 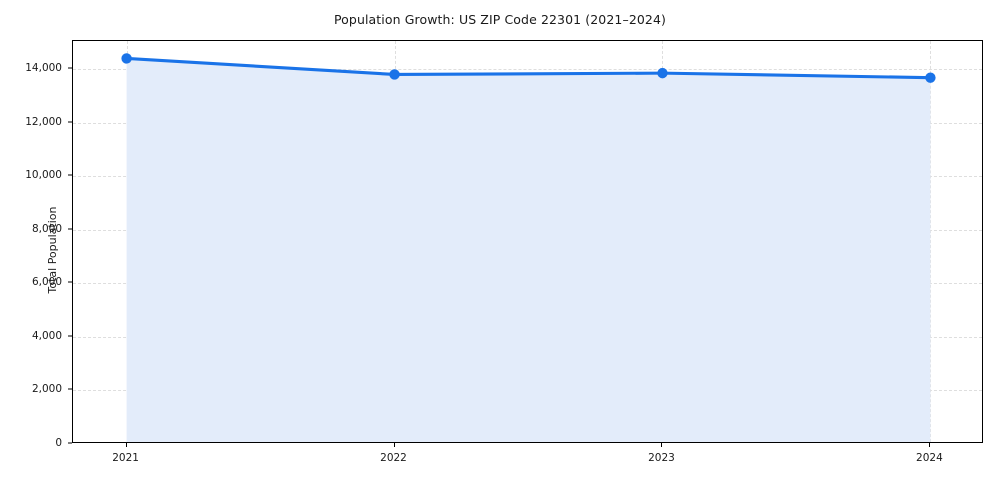 I want to click on data-point-markers, so click(x=528, y=68).